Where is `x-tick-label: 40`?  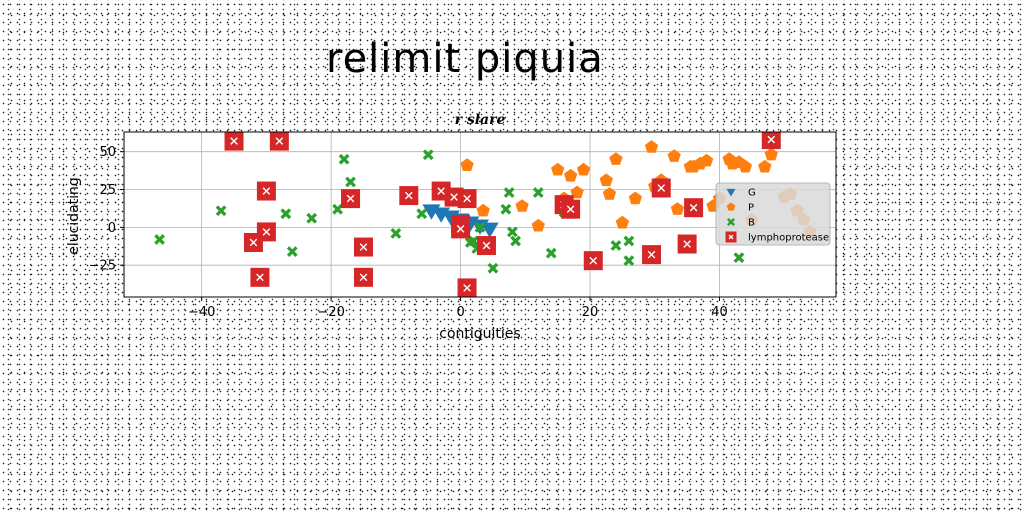
x-tick-label: 40 is located at coordinates (719, 312).